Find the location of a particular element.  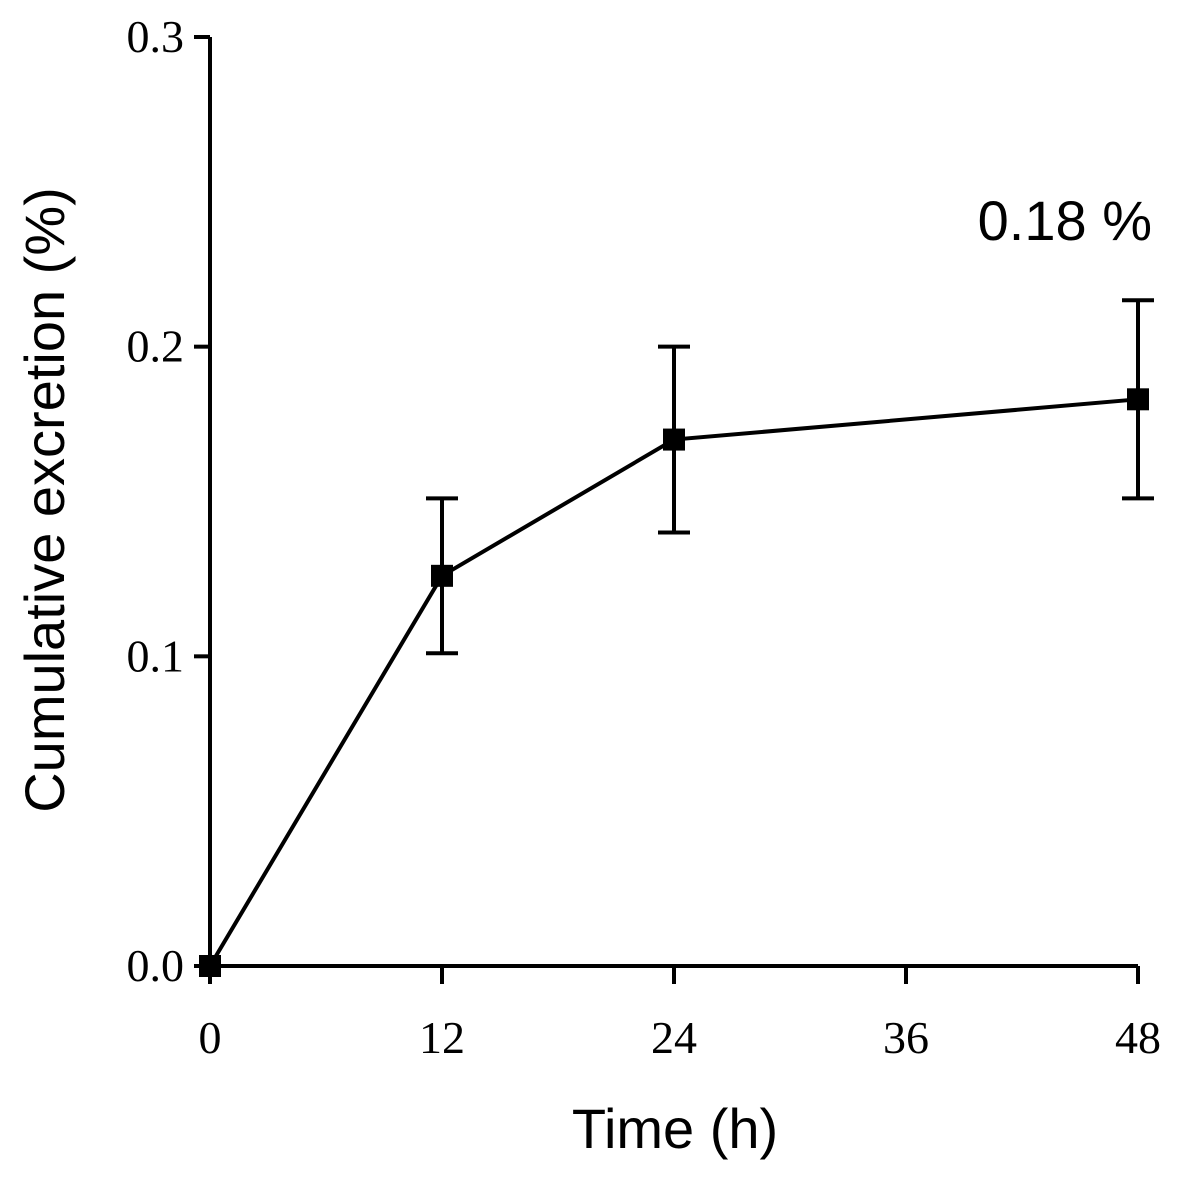

y-tick-label: 0.0 is located at coordinates (156, 965).